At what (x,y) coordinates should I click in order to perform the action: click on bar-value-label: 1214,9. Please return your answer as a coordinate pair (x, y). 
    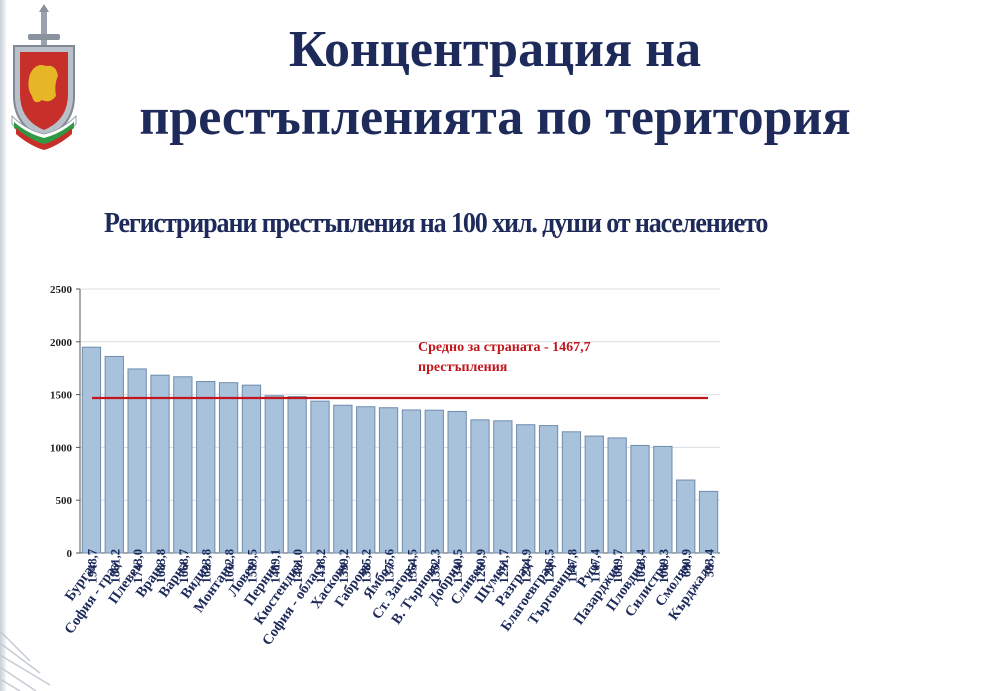
    Looking at the image, I should click on (527, 566).